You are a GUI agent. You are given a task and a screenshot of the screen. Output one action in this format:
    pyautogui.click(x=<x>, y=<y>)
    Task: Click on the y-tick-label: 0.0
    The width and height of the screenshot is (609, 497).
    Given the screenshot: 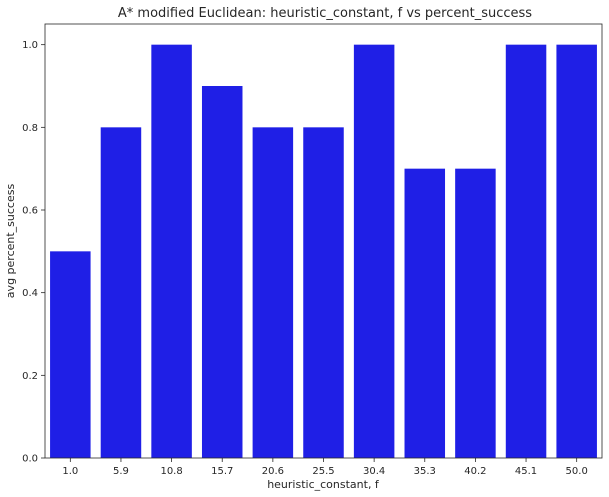 What is the action you would take?
    pyautogui.click(x=30, y=459)
    